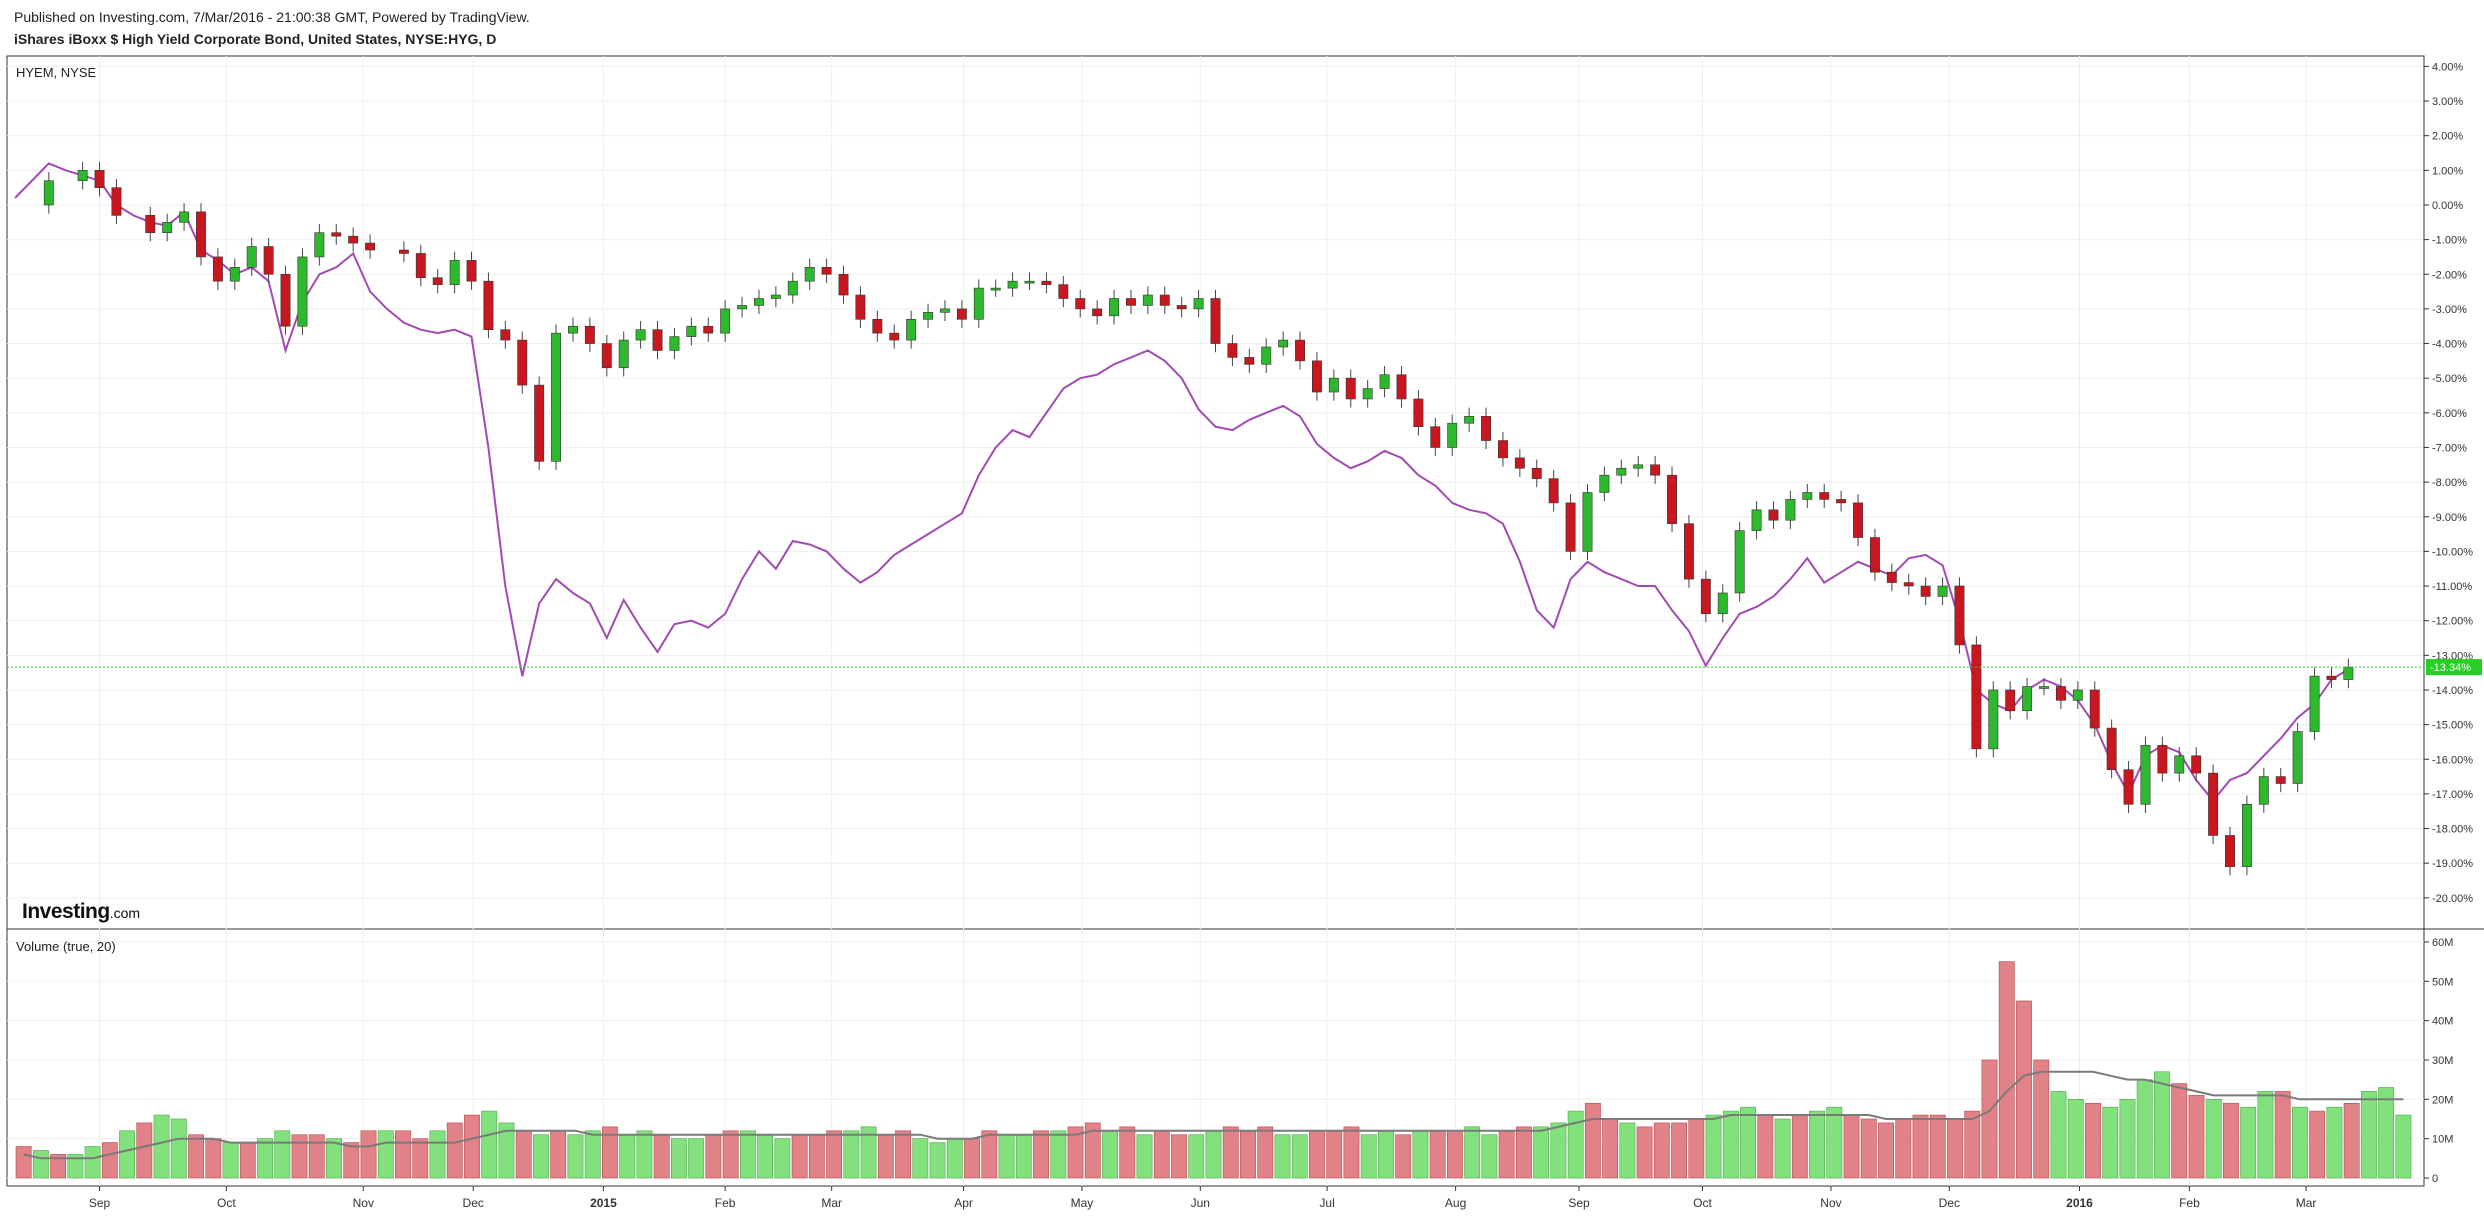 The image size is (2484, 1218). I want to click on x-tick-label: Jul, so click(1326, 1203).